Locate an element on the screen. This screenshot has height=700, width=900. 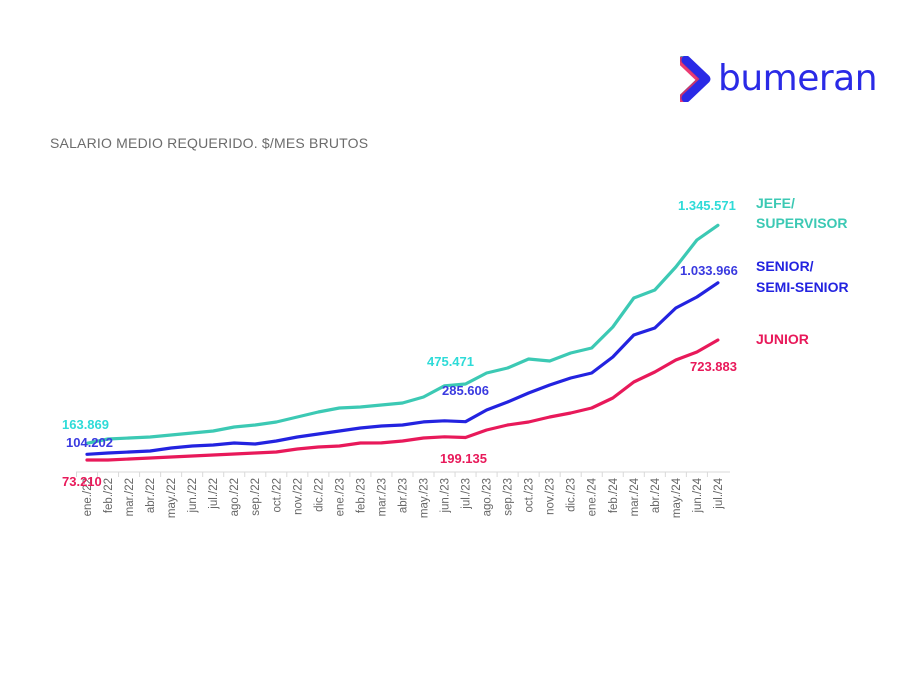
data-label: 723.883 is located at coordinates (713, 366).